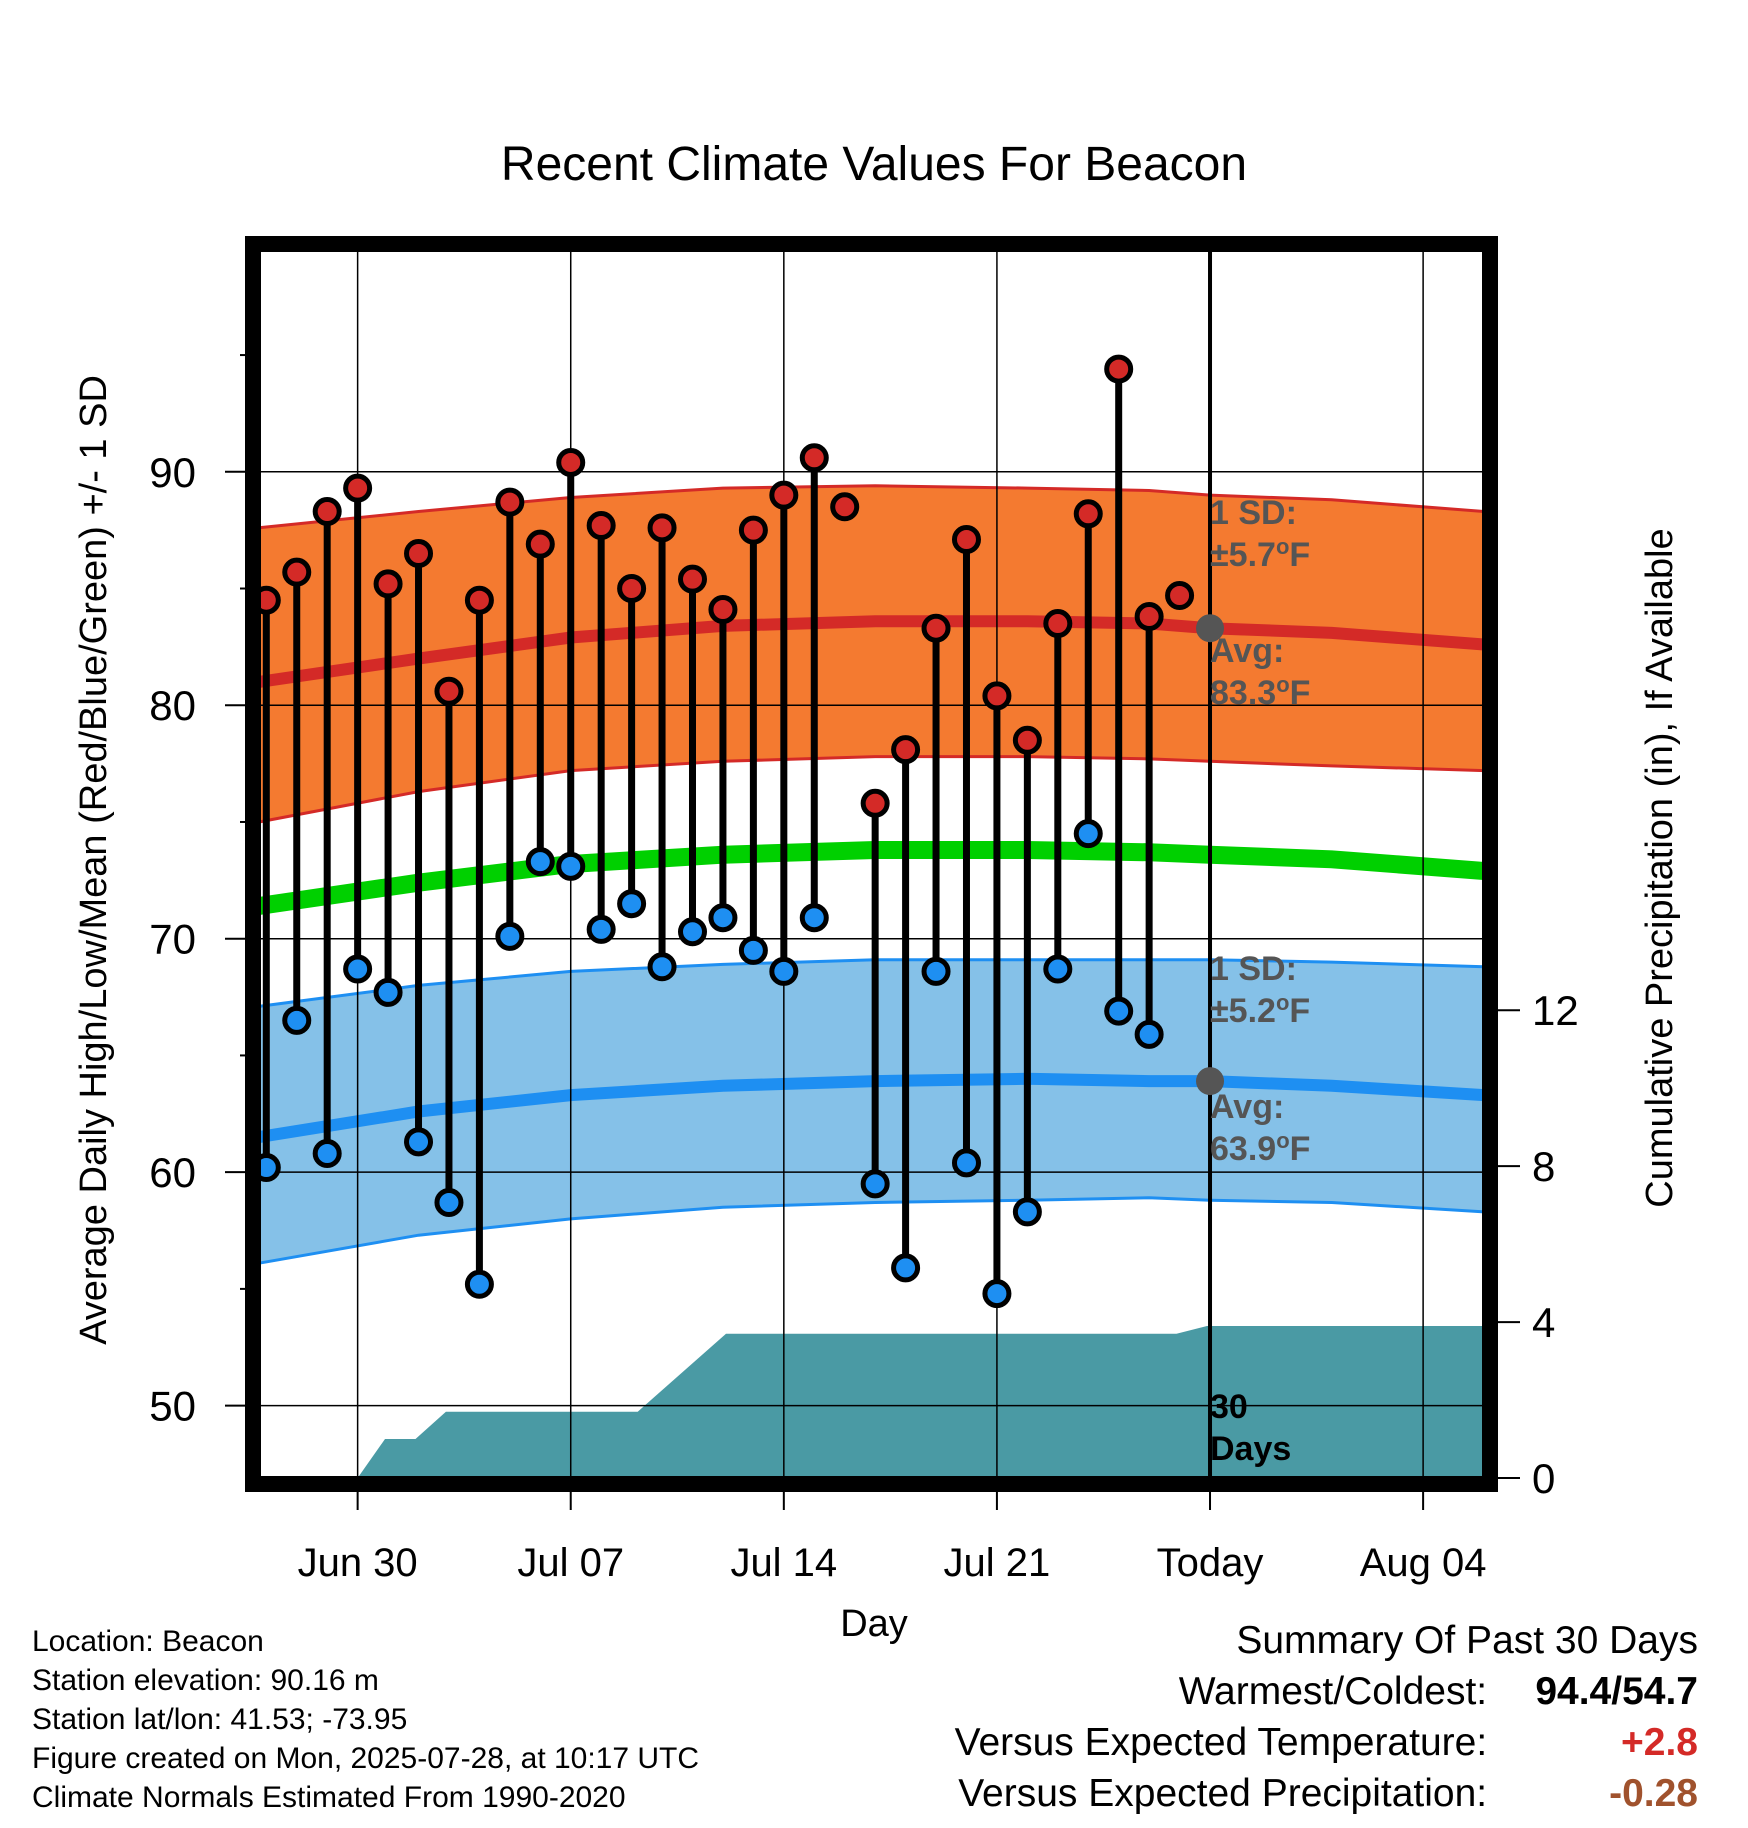  Describe the element at coordinates (1210, 1563) in the screenshot. I see `x-tick-label: Today` at that location.